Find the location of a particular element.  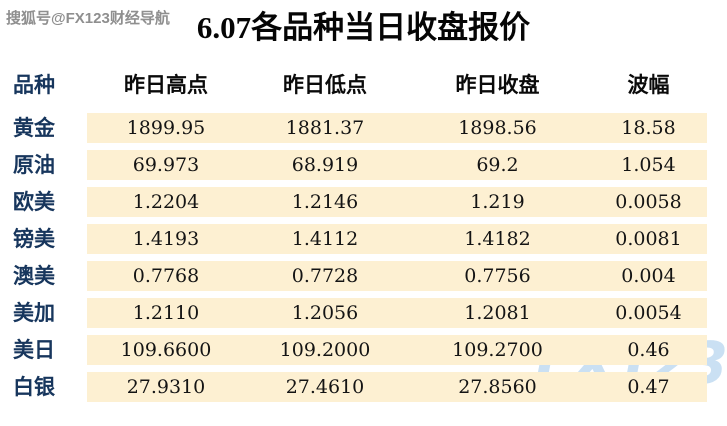

range-value: 0.0058 is located at coordinates (648, 202).